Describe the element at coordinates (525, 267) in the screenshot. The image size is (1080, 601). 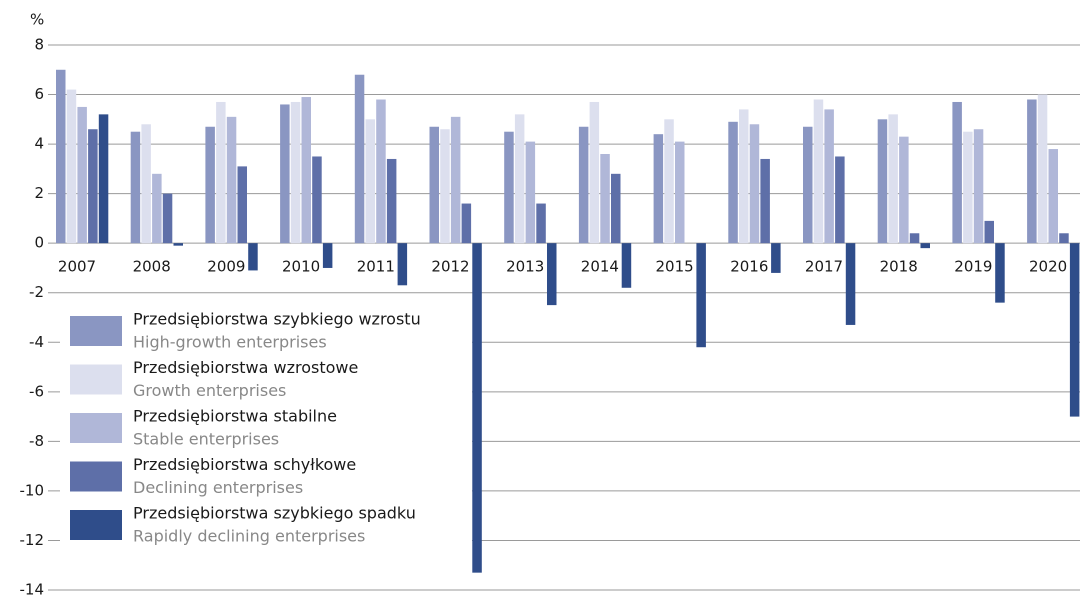
I see `x-tick-label: 2013` at that location.